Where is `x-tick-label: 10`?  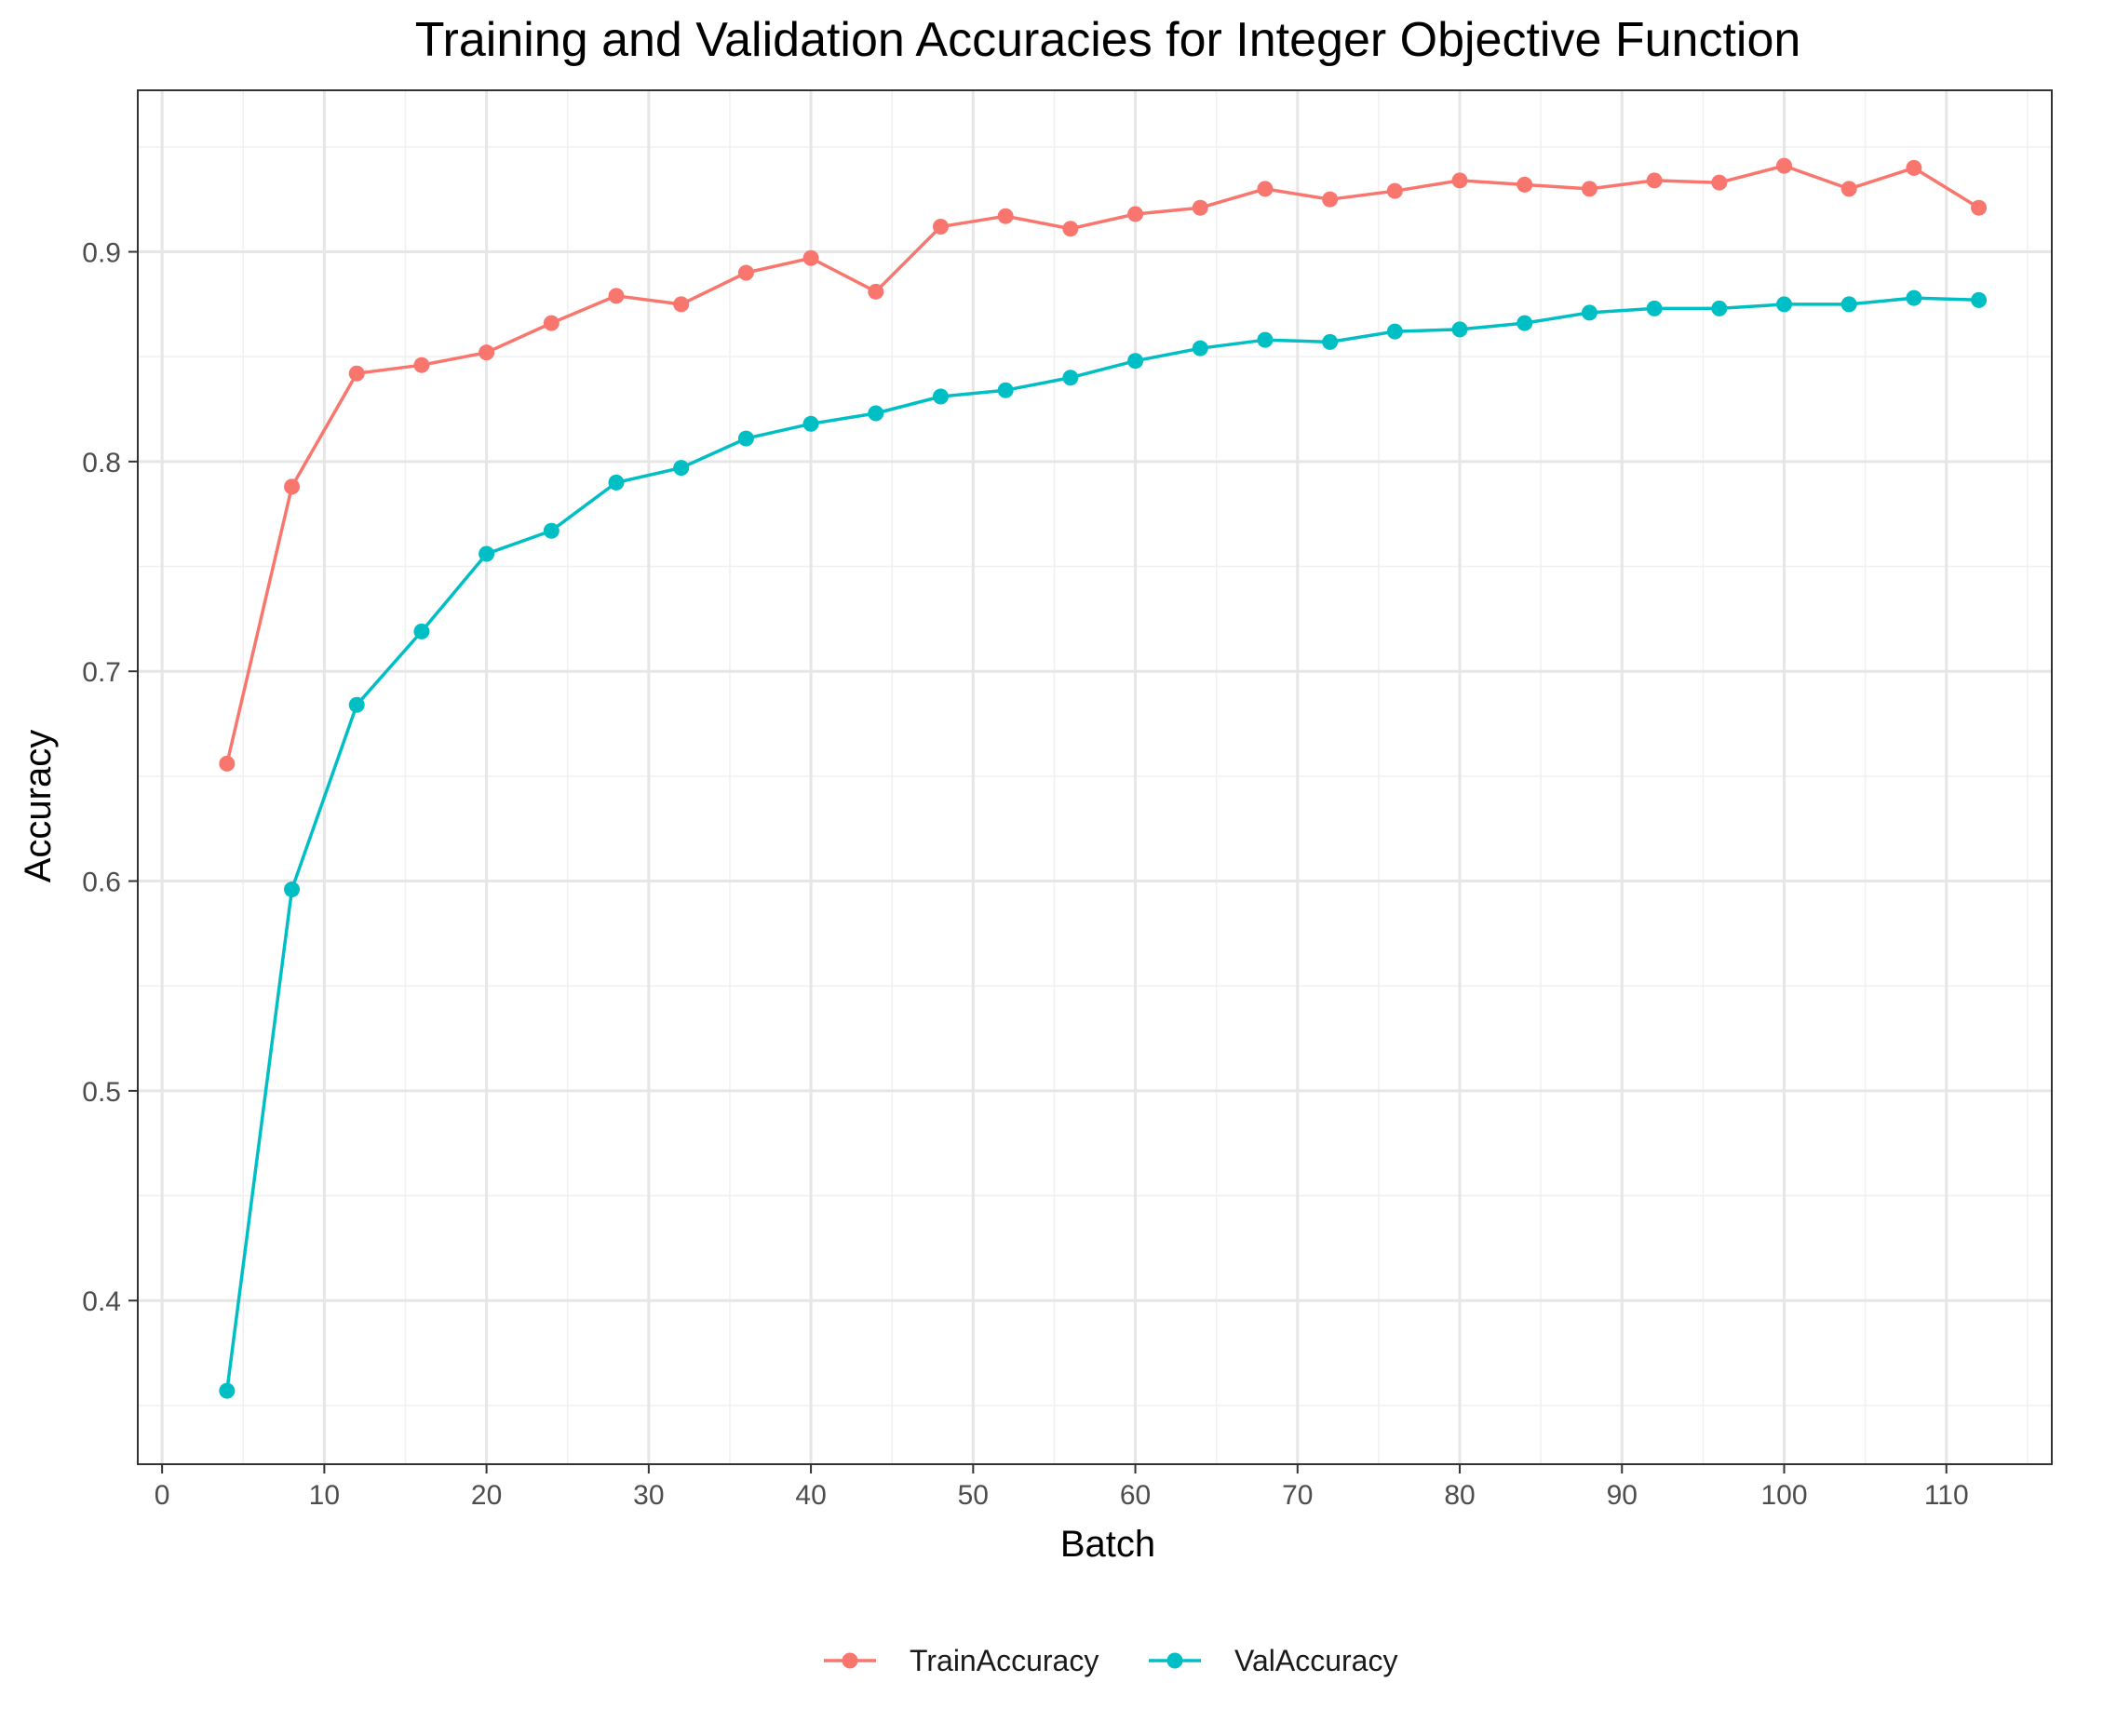
x-tick-label: 10 is located at coordinates (324, 1496).